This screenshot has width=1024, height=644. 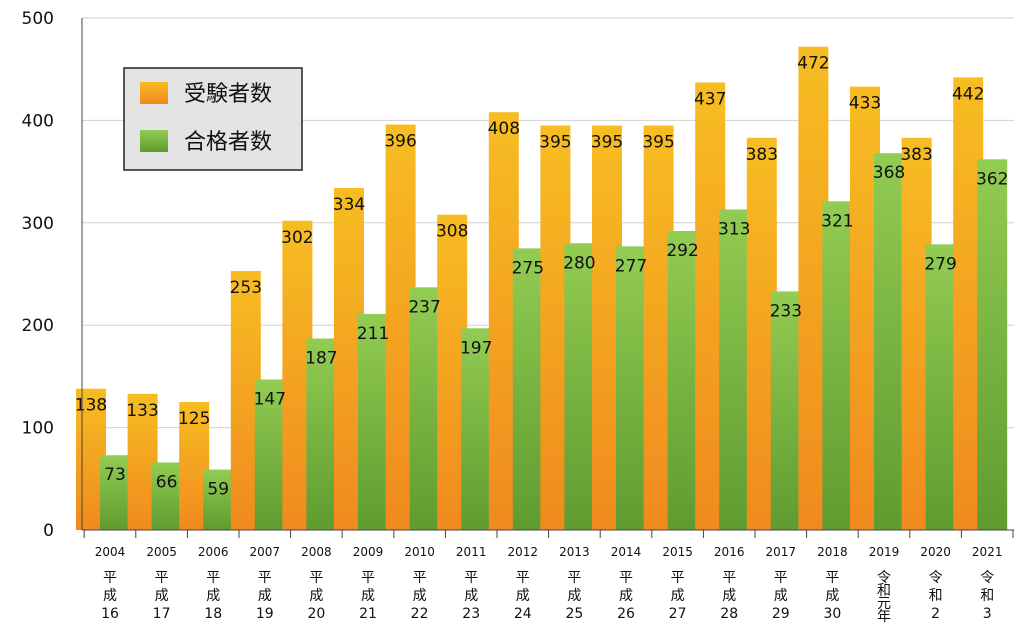 I want to click on bar-value-label-applicants: 302, so click(x=297, y=238).